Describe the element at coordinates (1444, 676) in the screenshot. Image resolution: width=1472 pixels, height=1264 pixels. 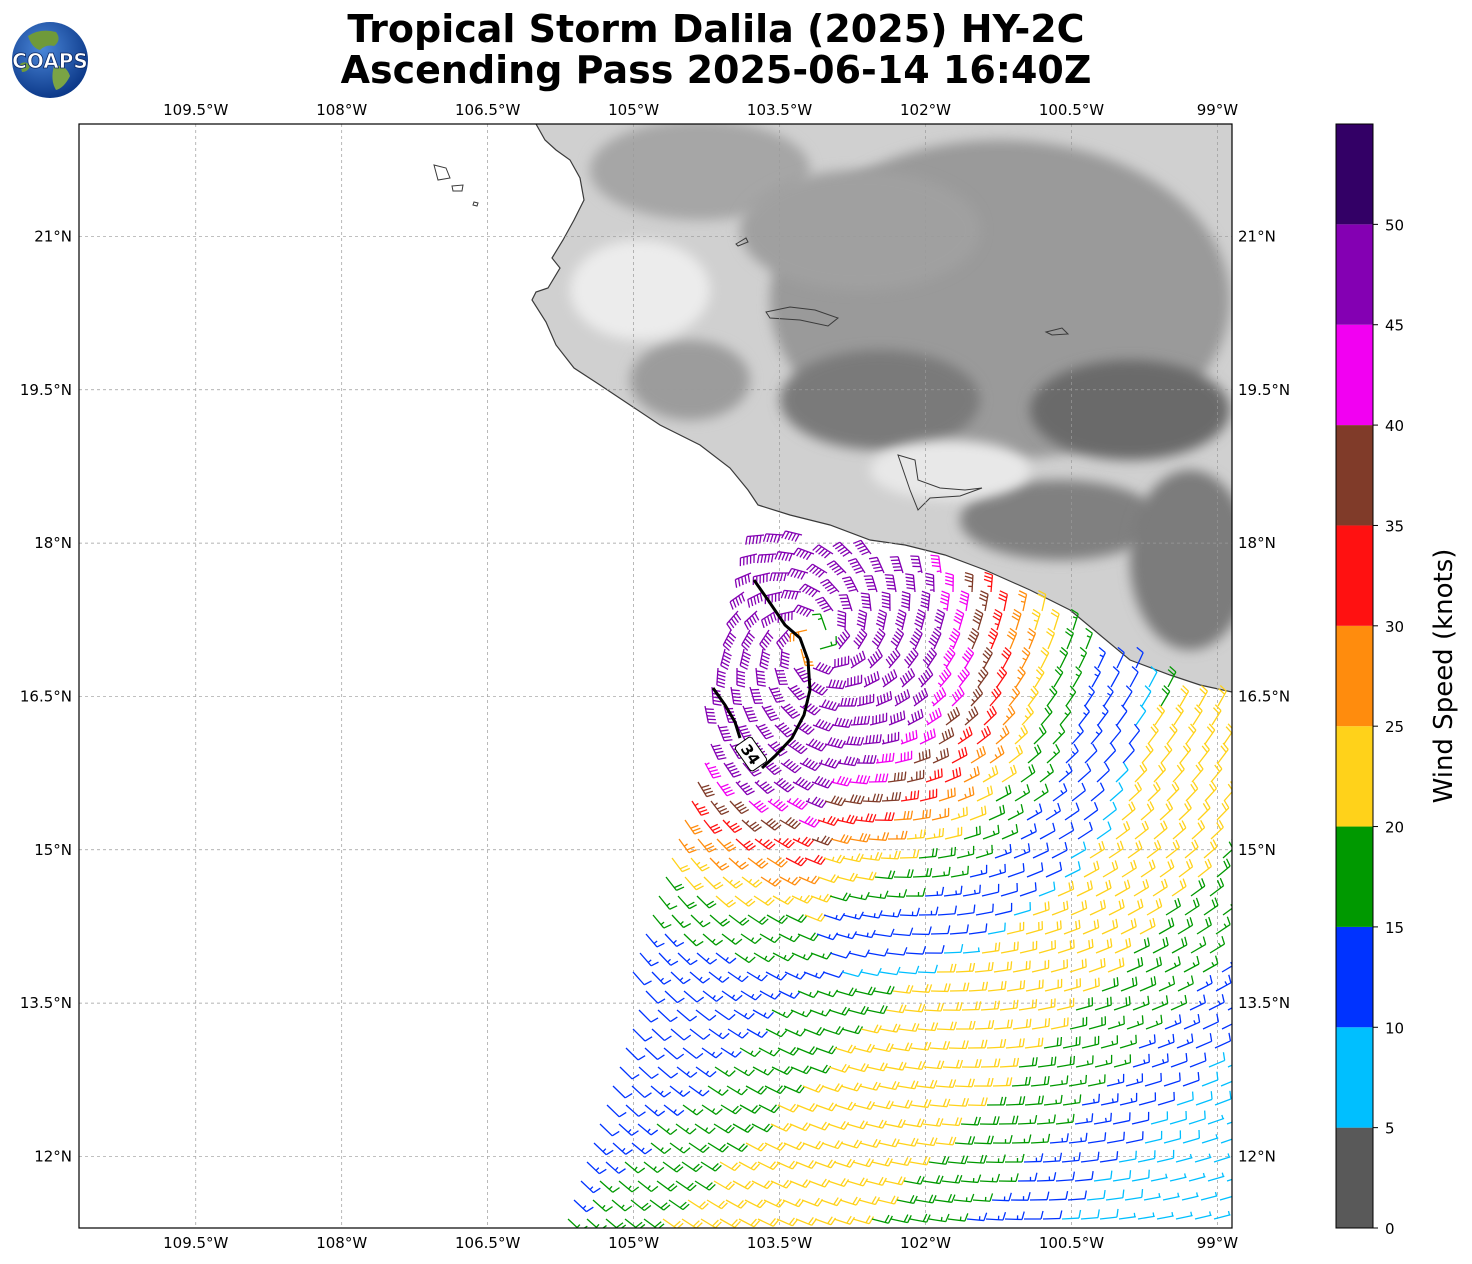
I see `colorbar-label: Wind Speed (knots)` at that location.